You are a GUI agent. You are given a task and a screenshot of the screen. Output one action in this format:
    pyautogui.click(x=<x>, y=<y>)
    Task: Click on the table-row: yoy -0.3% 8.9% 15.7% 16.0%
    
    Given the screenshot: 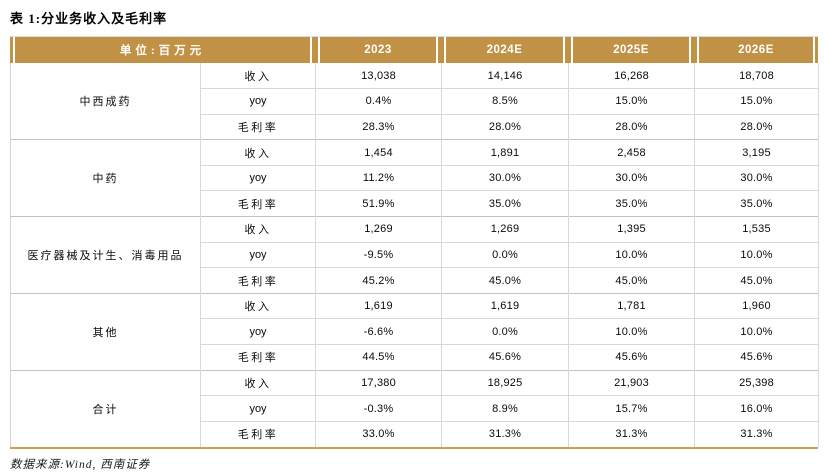 What is the action you would take?
    pyautogui.click(x=415, y=408)
    